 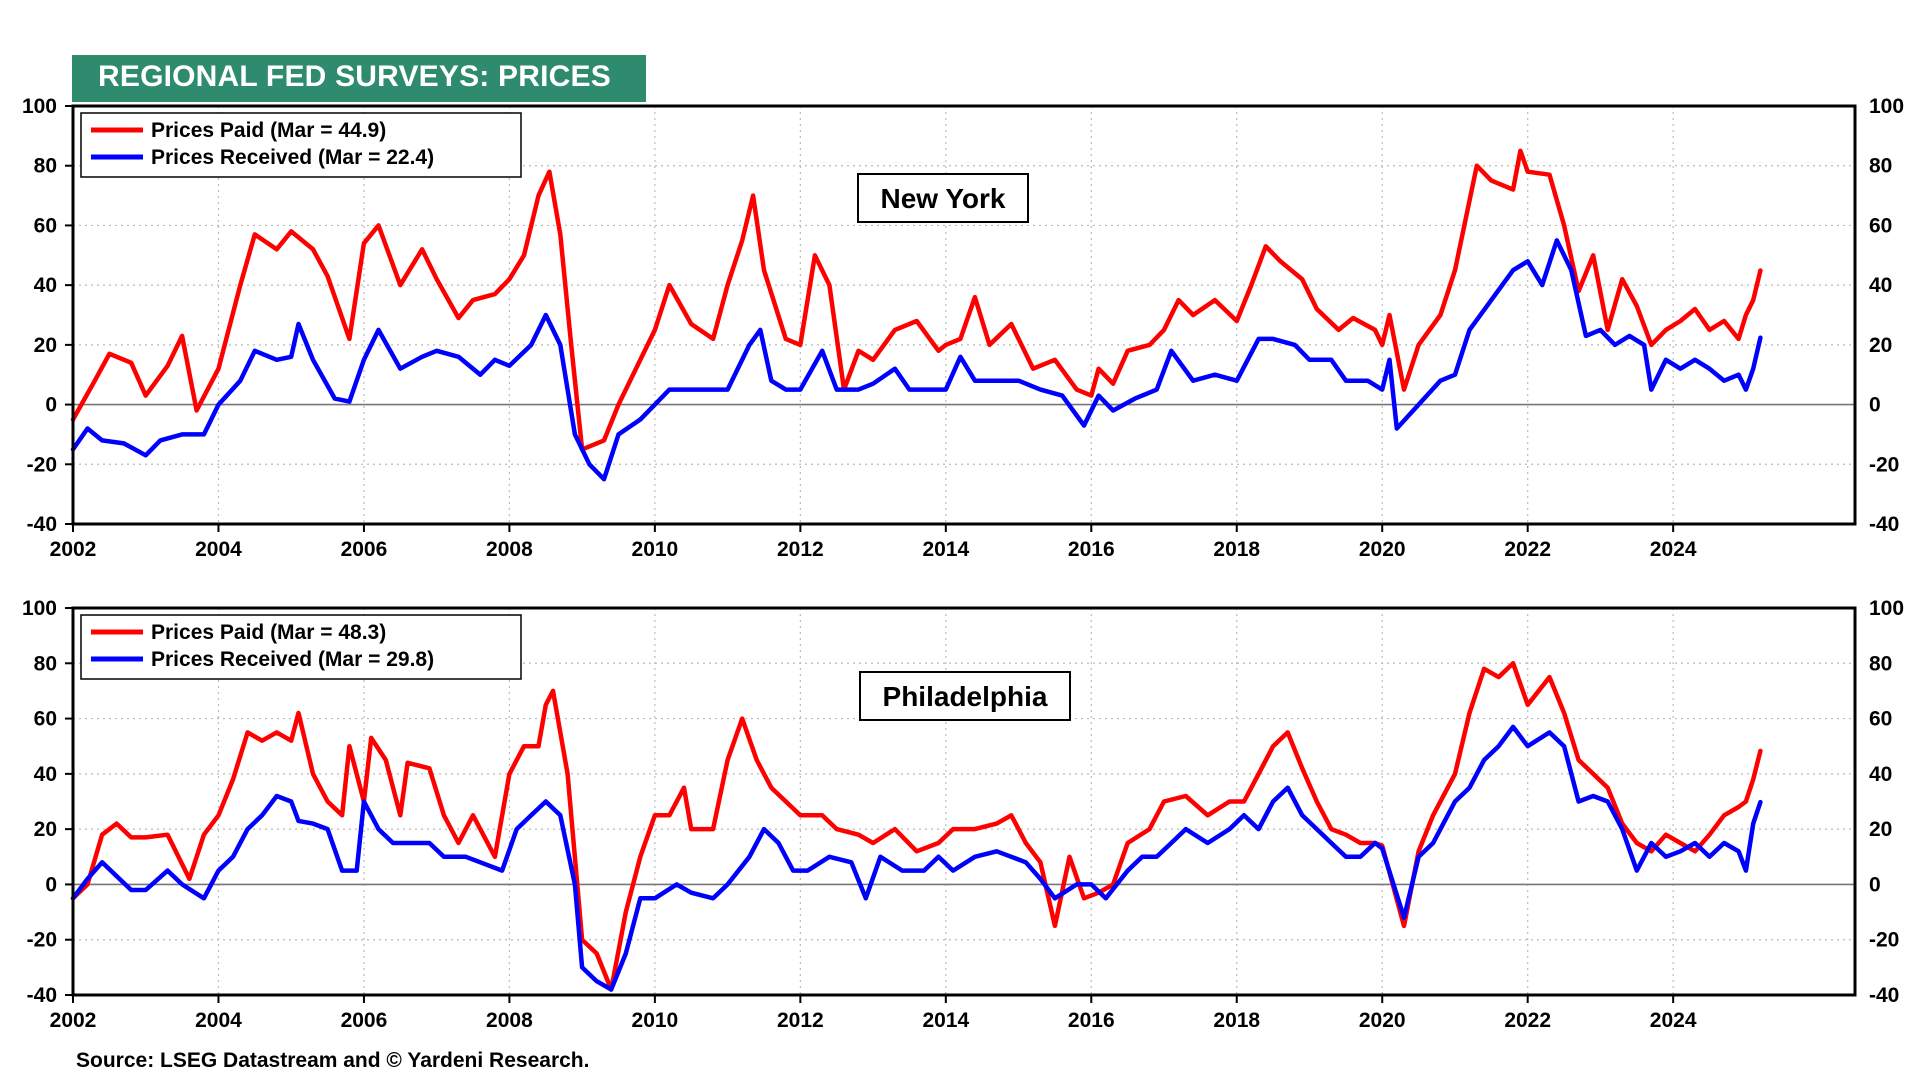 I want to click on panel-title: Philadelphia, so click(x=965, y=696).